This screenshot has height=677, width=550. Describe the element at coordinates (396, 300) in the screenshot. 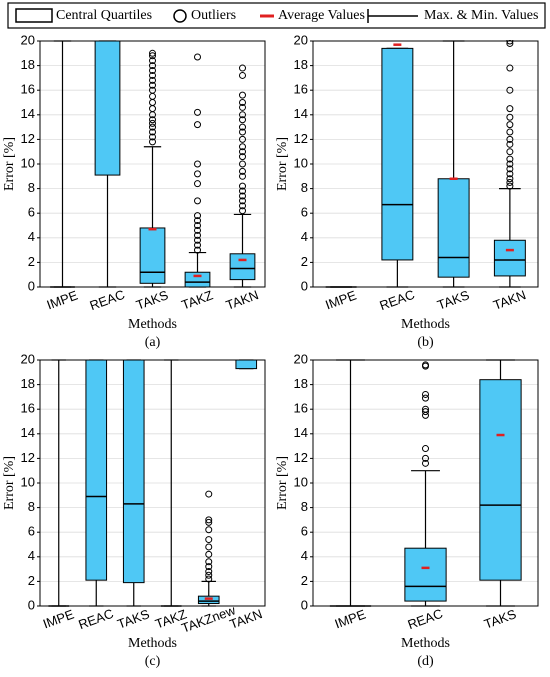

I see `x-tick-label: REAC` at that location.